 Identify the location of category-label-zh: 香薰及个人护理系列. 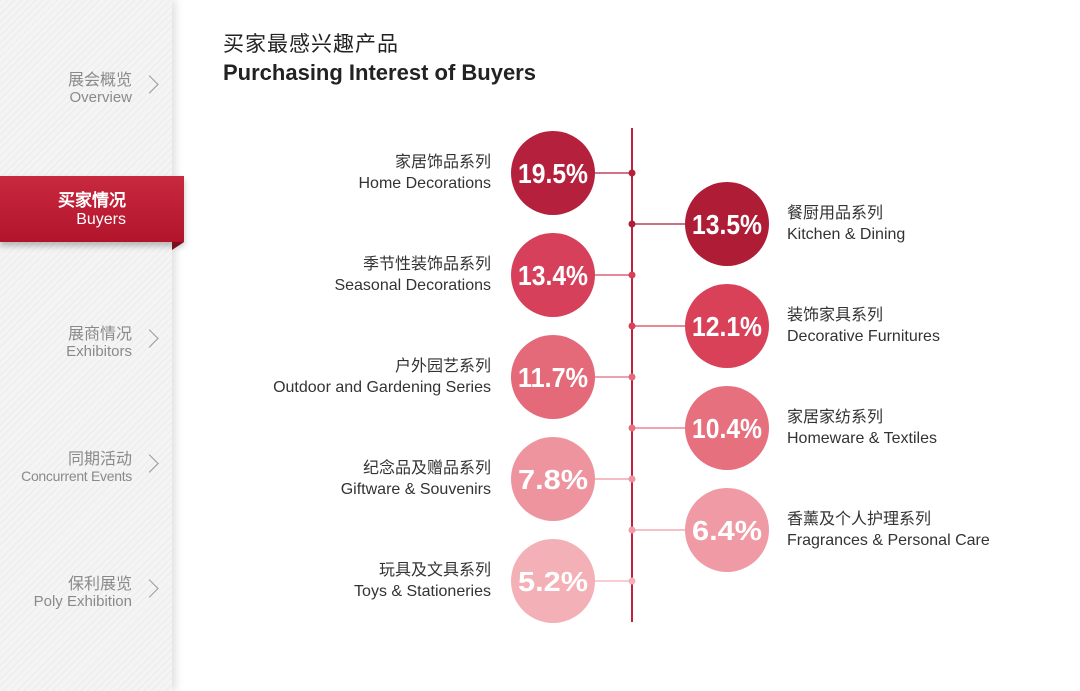
(859, 518).